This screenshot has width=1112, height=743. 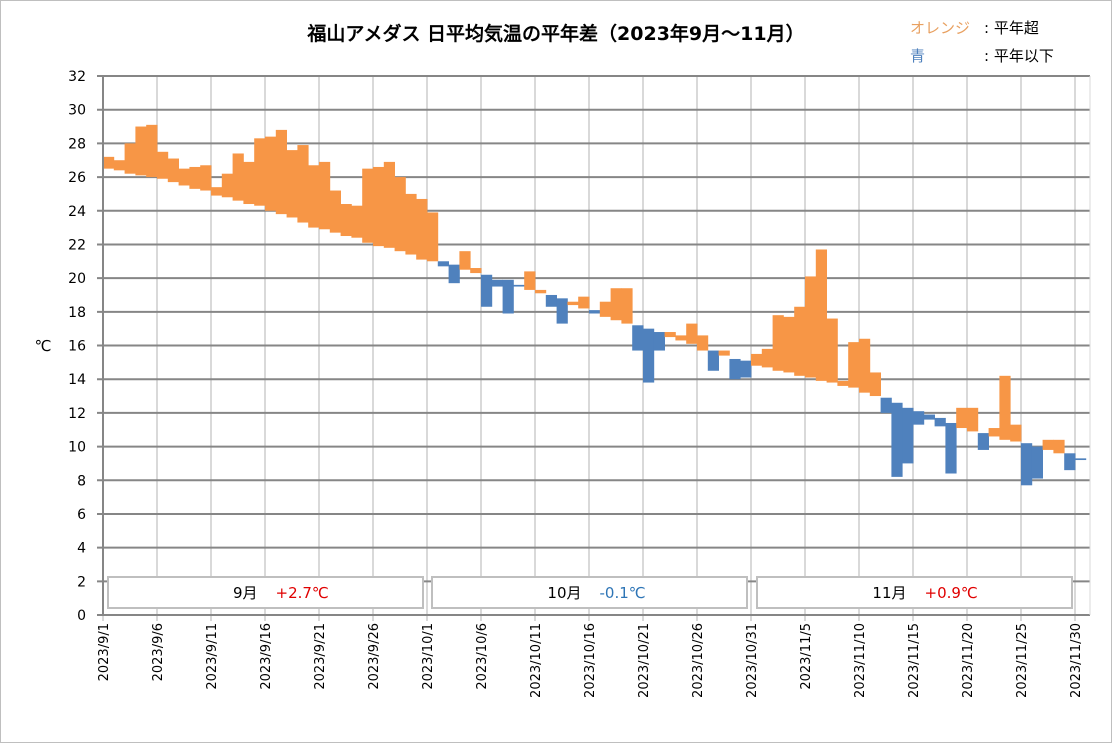 I want to click on y-tick-label: 12, so click(x=77, y=414).